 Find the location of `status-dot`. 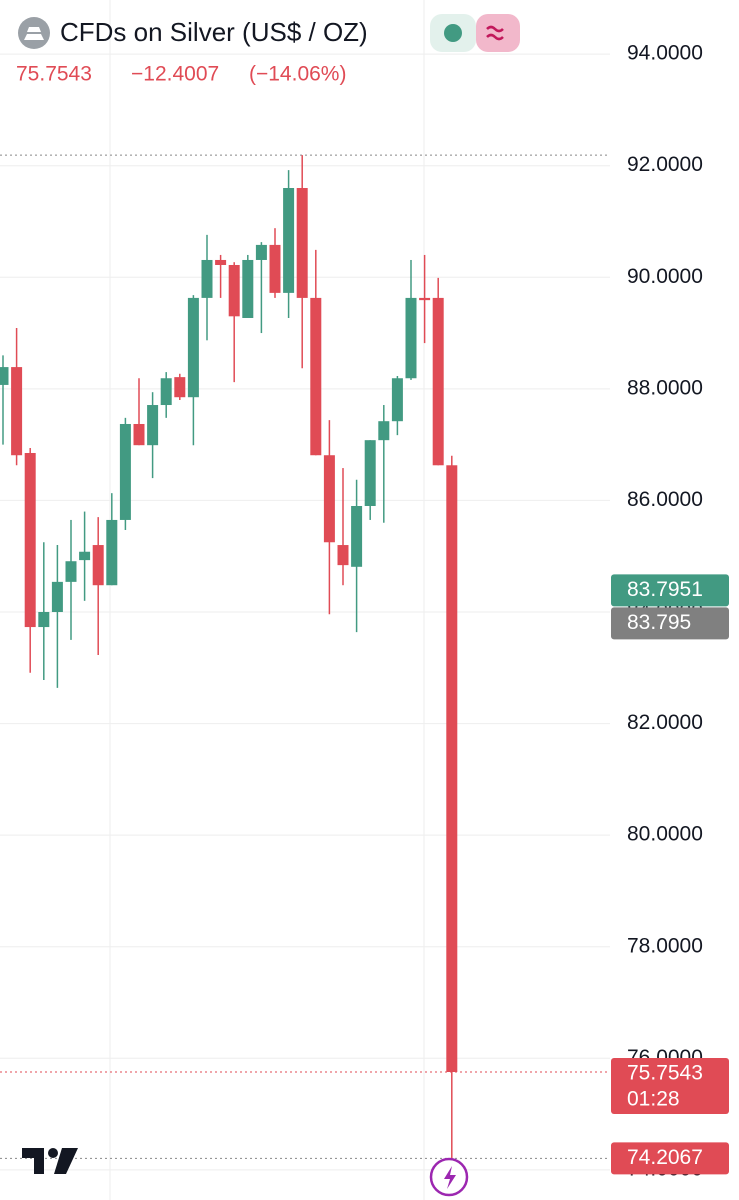

status-dot is located at coordinates (453, 33).